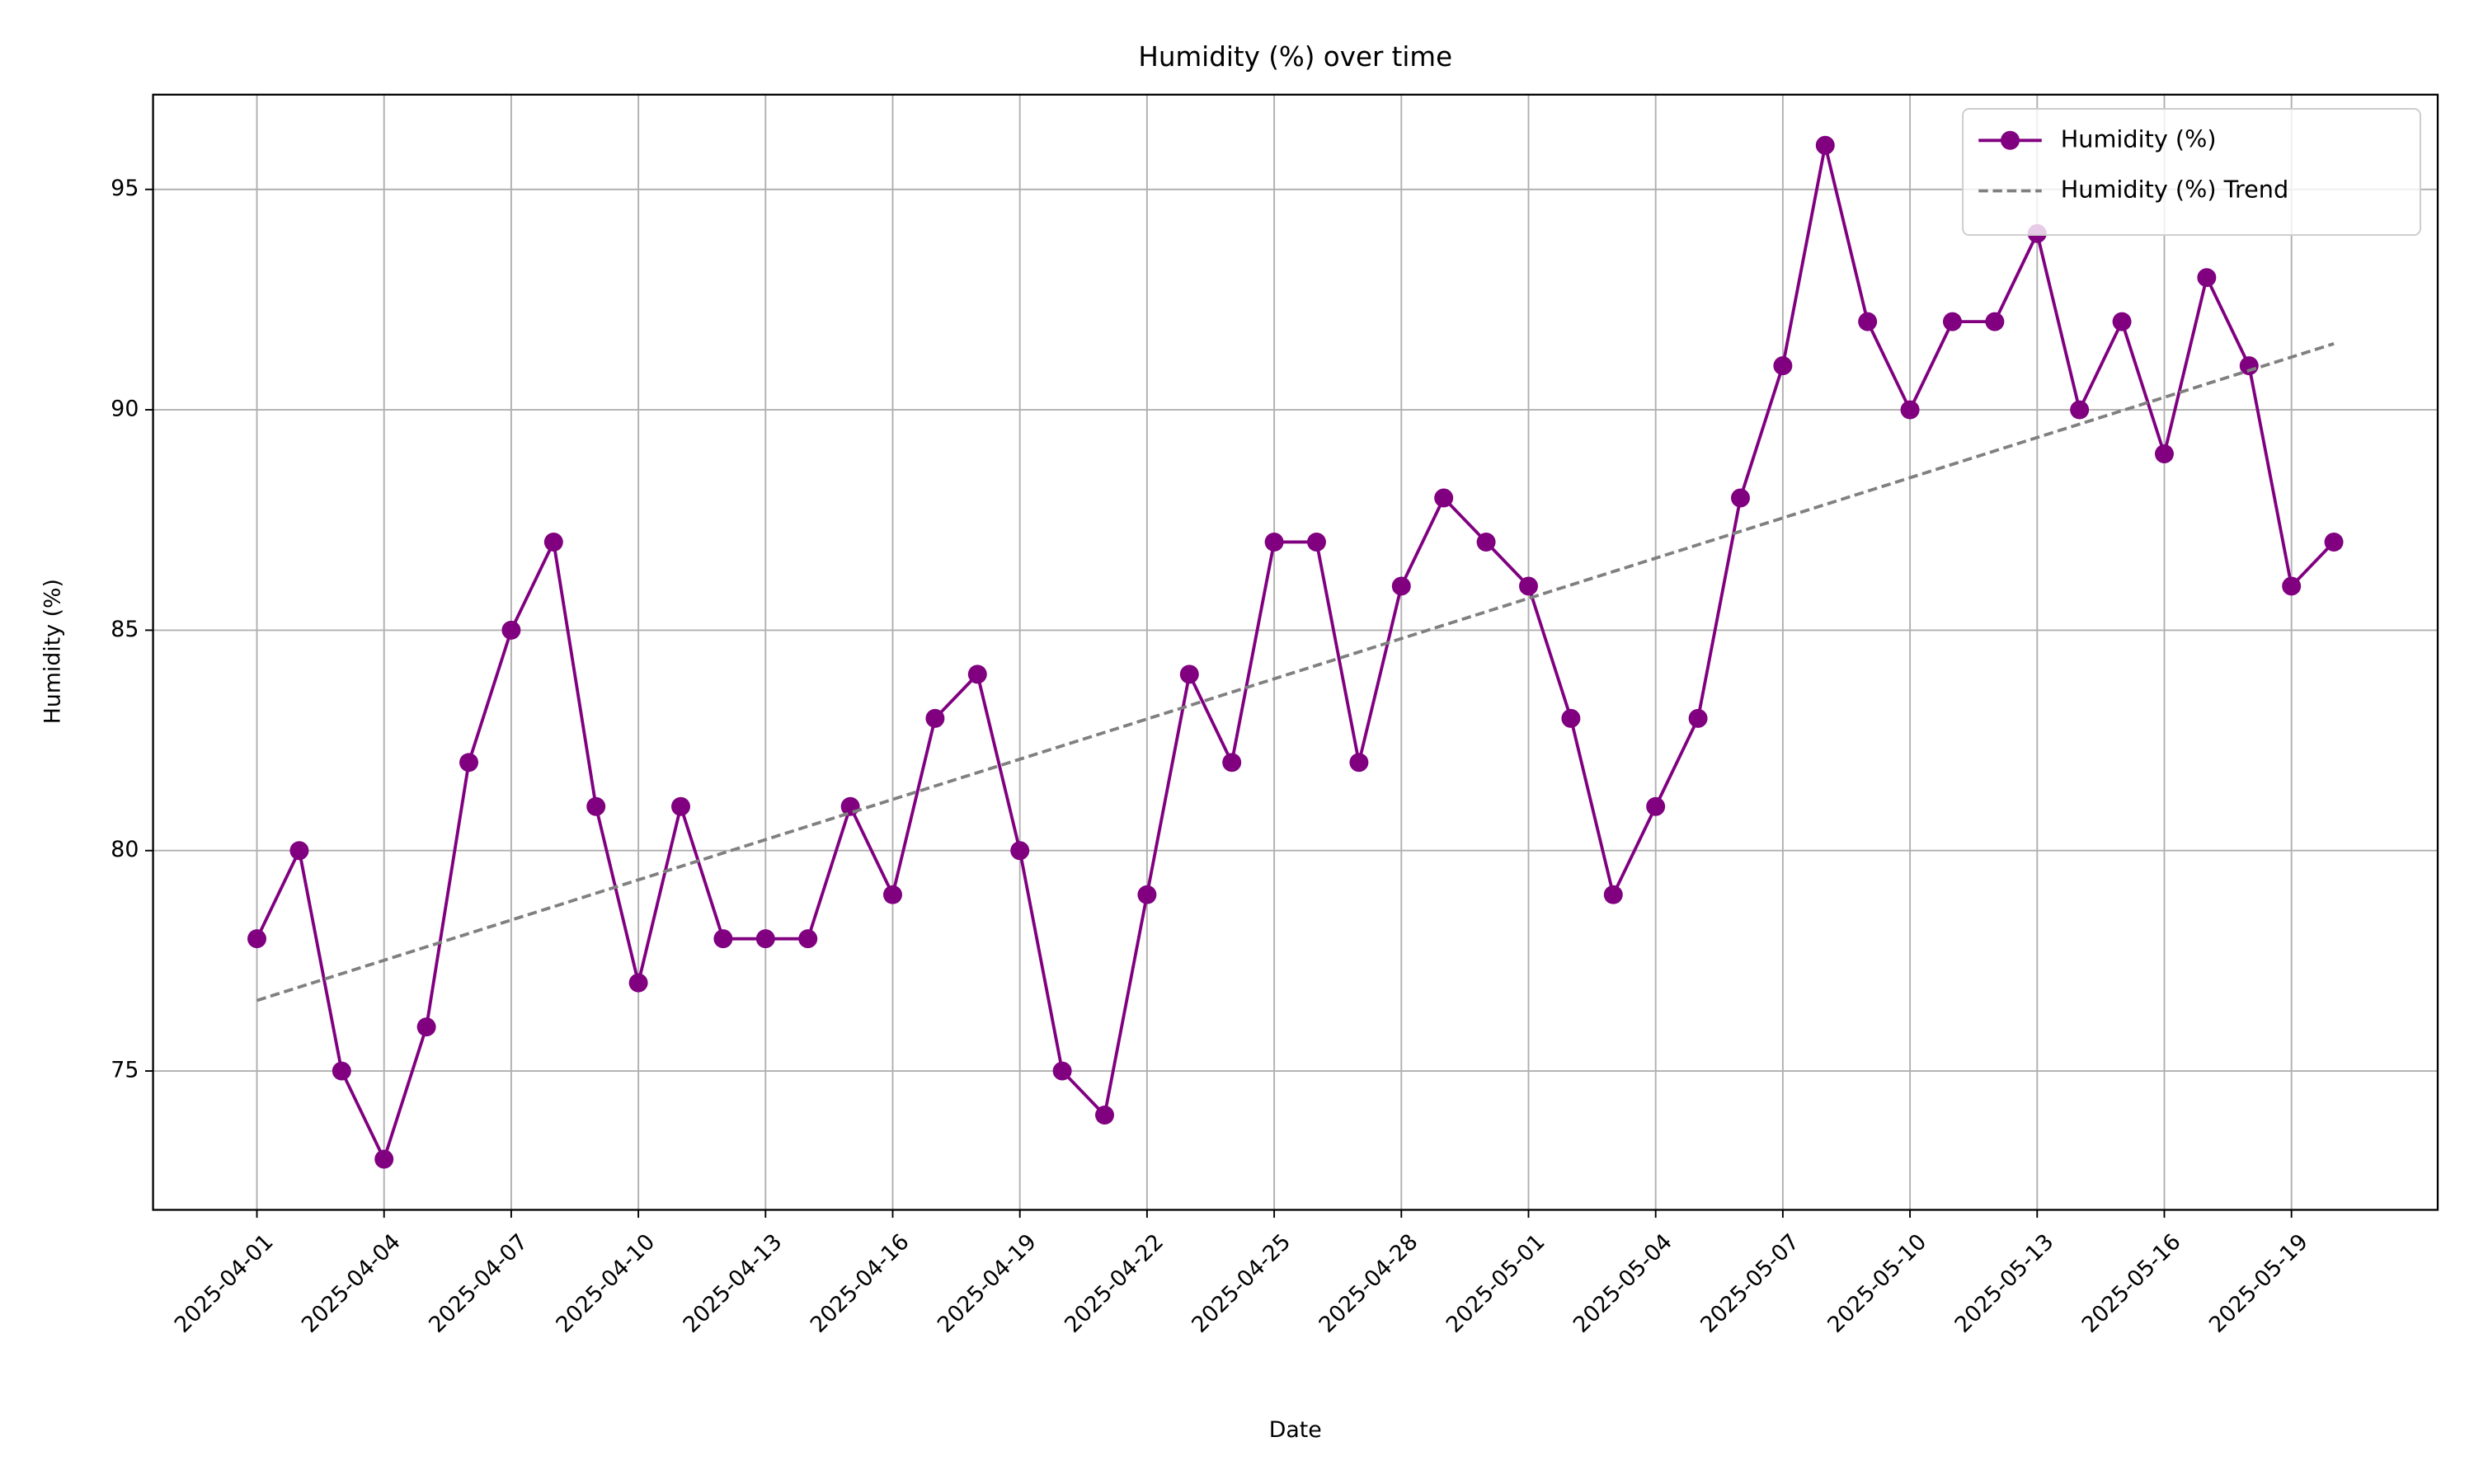  What do you see at coordinates (125, 409) in the screenshot?
I see `y-tick-label: 90` at bounding box center [125, 409].